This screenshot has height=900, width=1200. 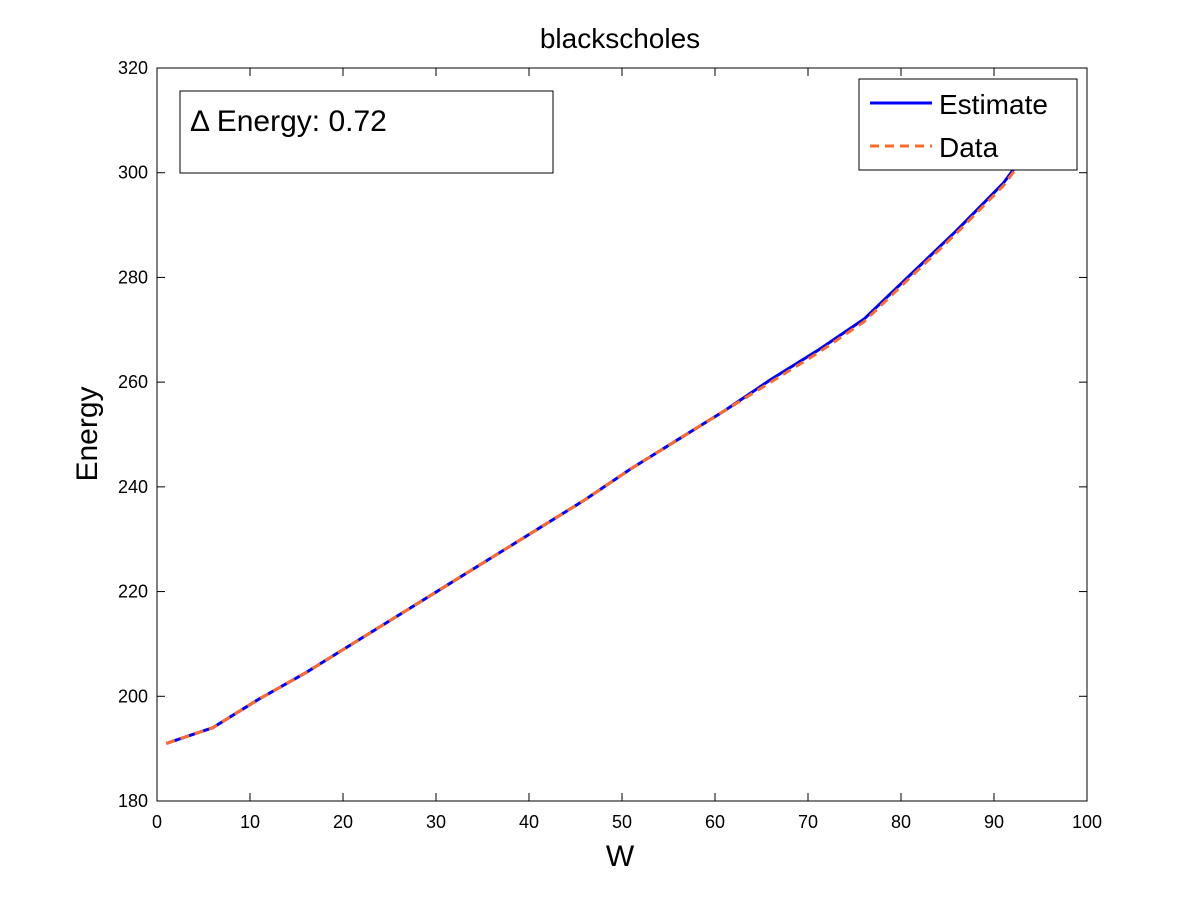 I want to click on y-tick-label: 200, so click(x=133, y=696).